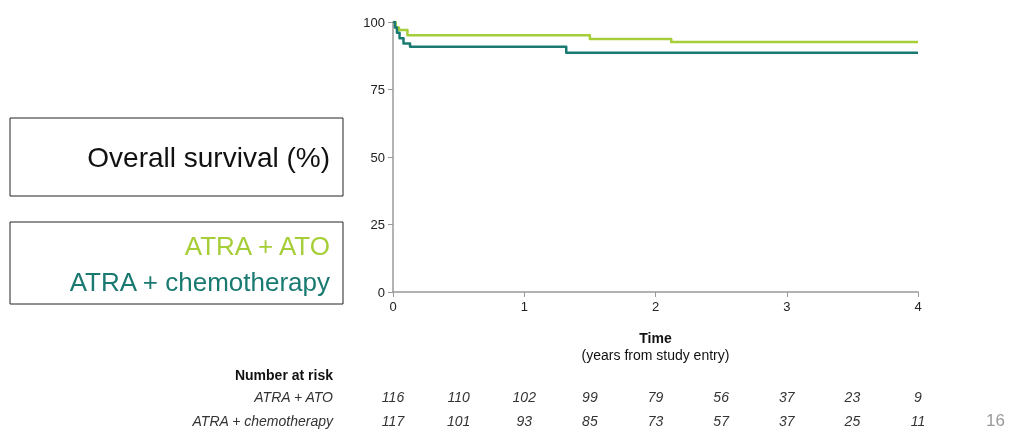 Image resolution: width=1011 pixels, height=432 pixels. What do you see at coordinates (374, 22) in the screenshot?
I see `y-tick-label: 100` at bounding box center [374, 22].